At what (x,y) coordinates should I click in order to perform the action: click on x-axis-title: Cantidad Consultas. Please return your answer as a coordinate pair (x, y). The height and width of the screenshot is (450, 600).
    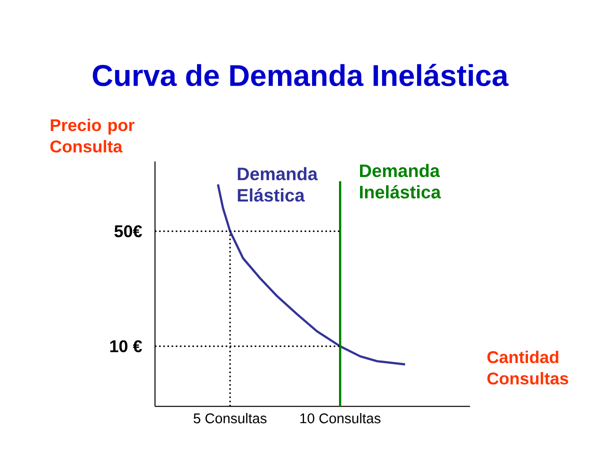
    Looking at the image, I should click on (527, 367).